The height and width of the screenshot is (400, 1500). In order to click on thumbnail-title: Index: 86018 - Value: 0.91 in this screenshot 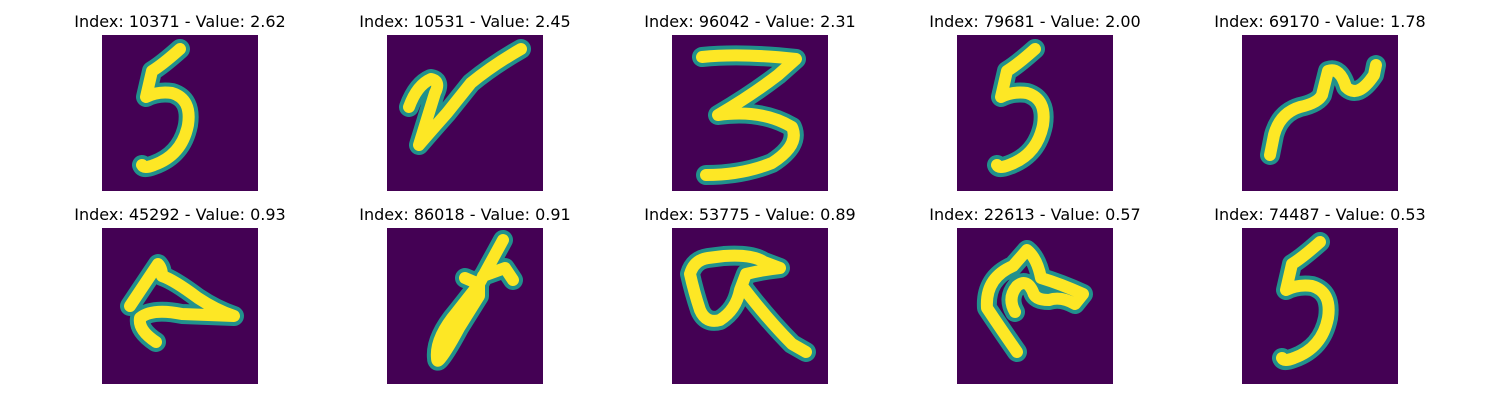, I will do `click(465, 215)`.